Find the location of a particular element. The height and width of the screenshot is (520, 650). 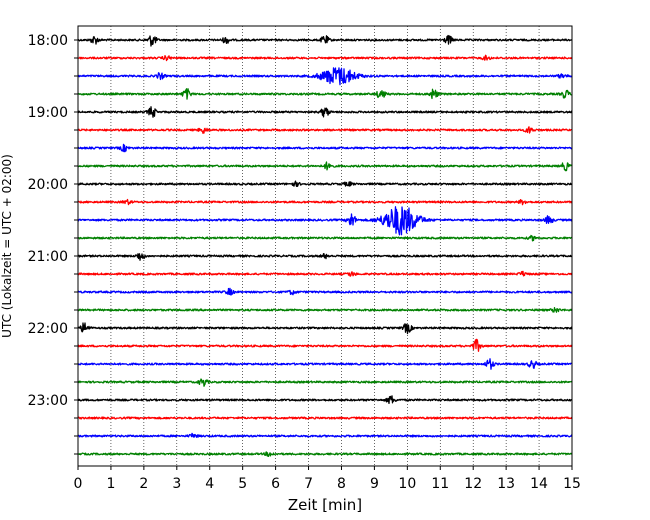

x-tick-label: 4 is located at coordinates (209, 484).